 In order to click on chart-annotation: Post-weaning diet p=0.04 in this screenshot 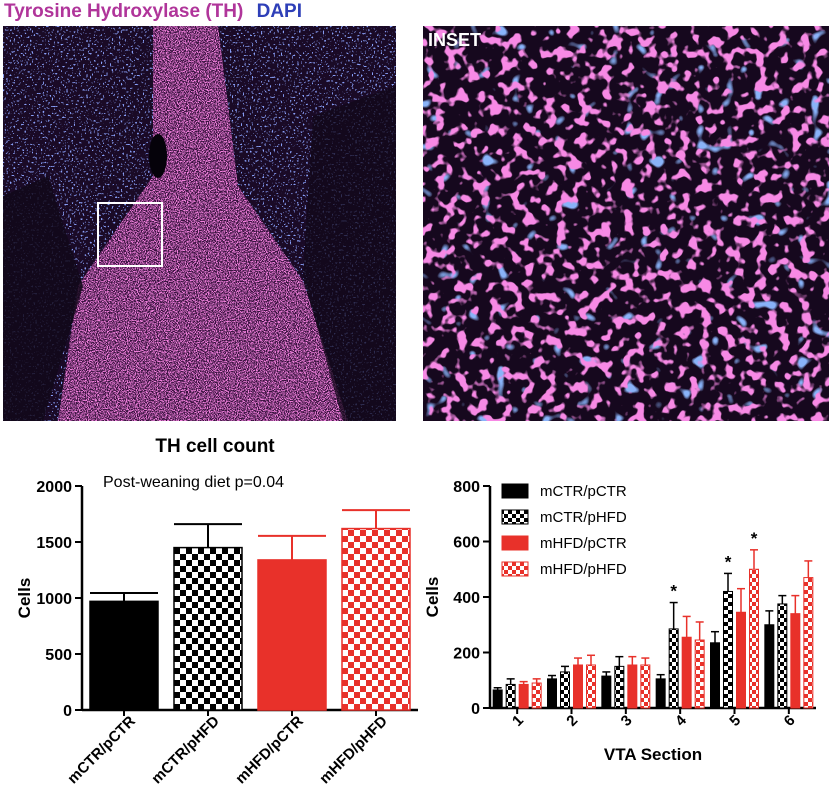, I will do `click(194, 482)`.